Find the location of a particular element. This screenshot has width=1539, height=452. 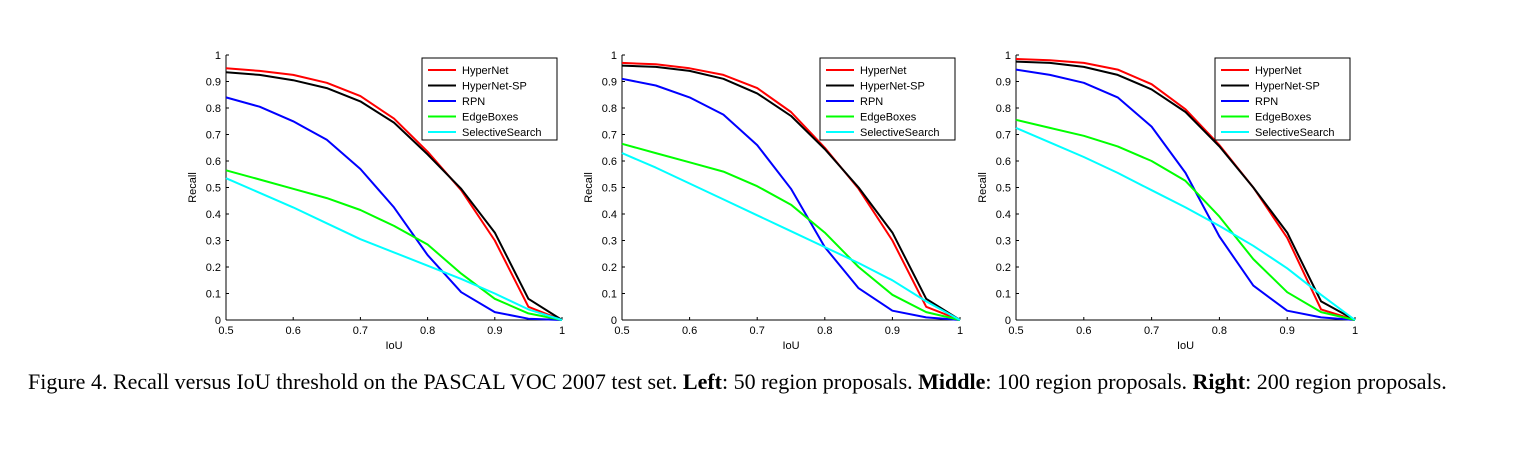

caption-figure-label: Figure 4. is located at coordinates (68, 381).